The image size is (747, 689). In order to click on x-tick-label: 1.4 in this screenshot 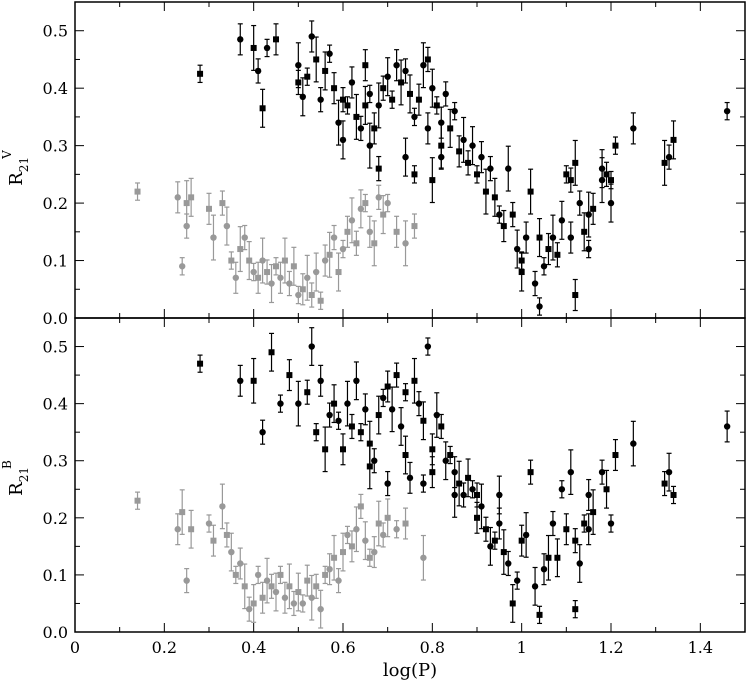, I will do `click(700, 647)`.